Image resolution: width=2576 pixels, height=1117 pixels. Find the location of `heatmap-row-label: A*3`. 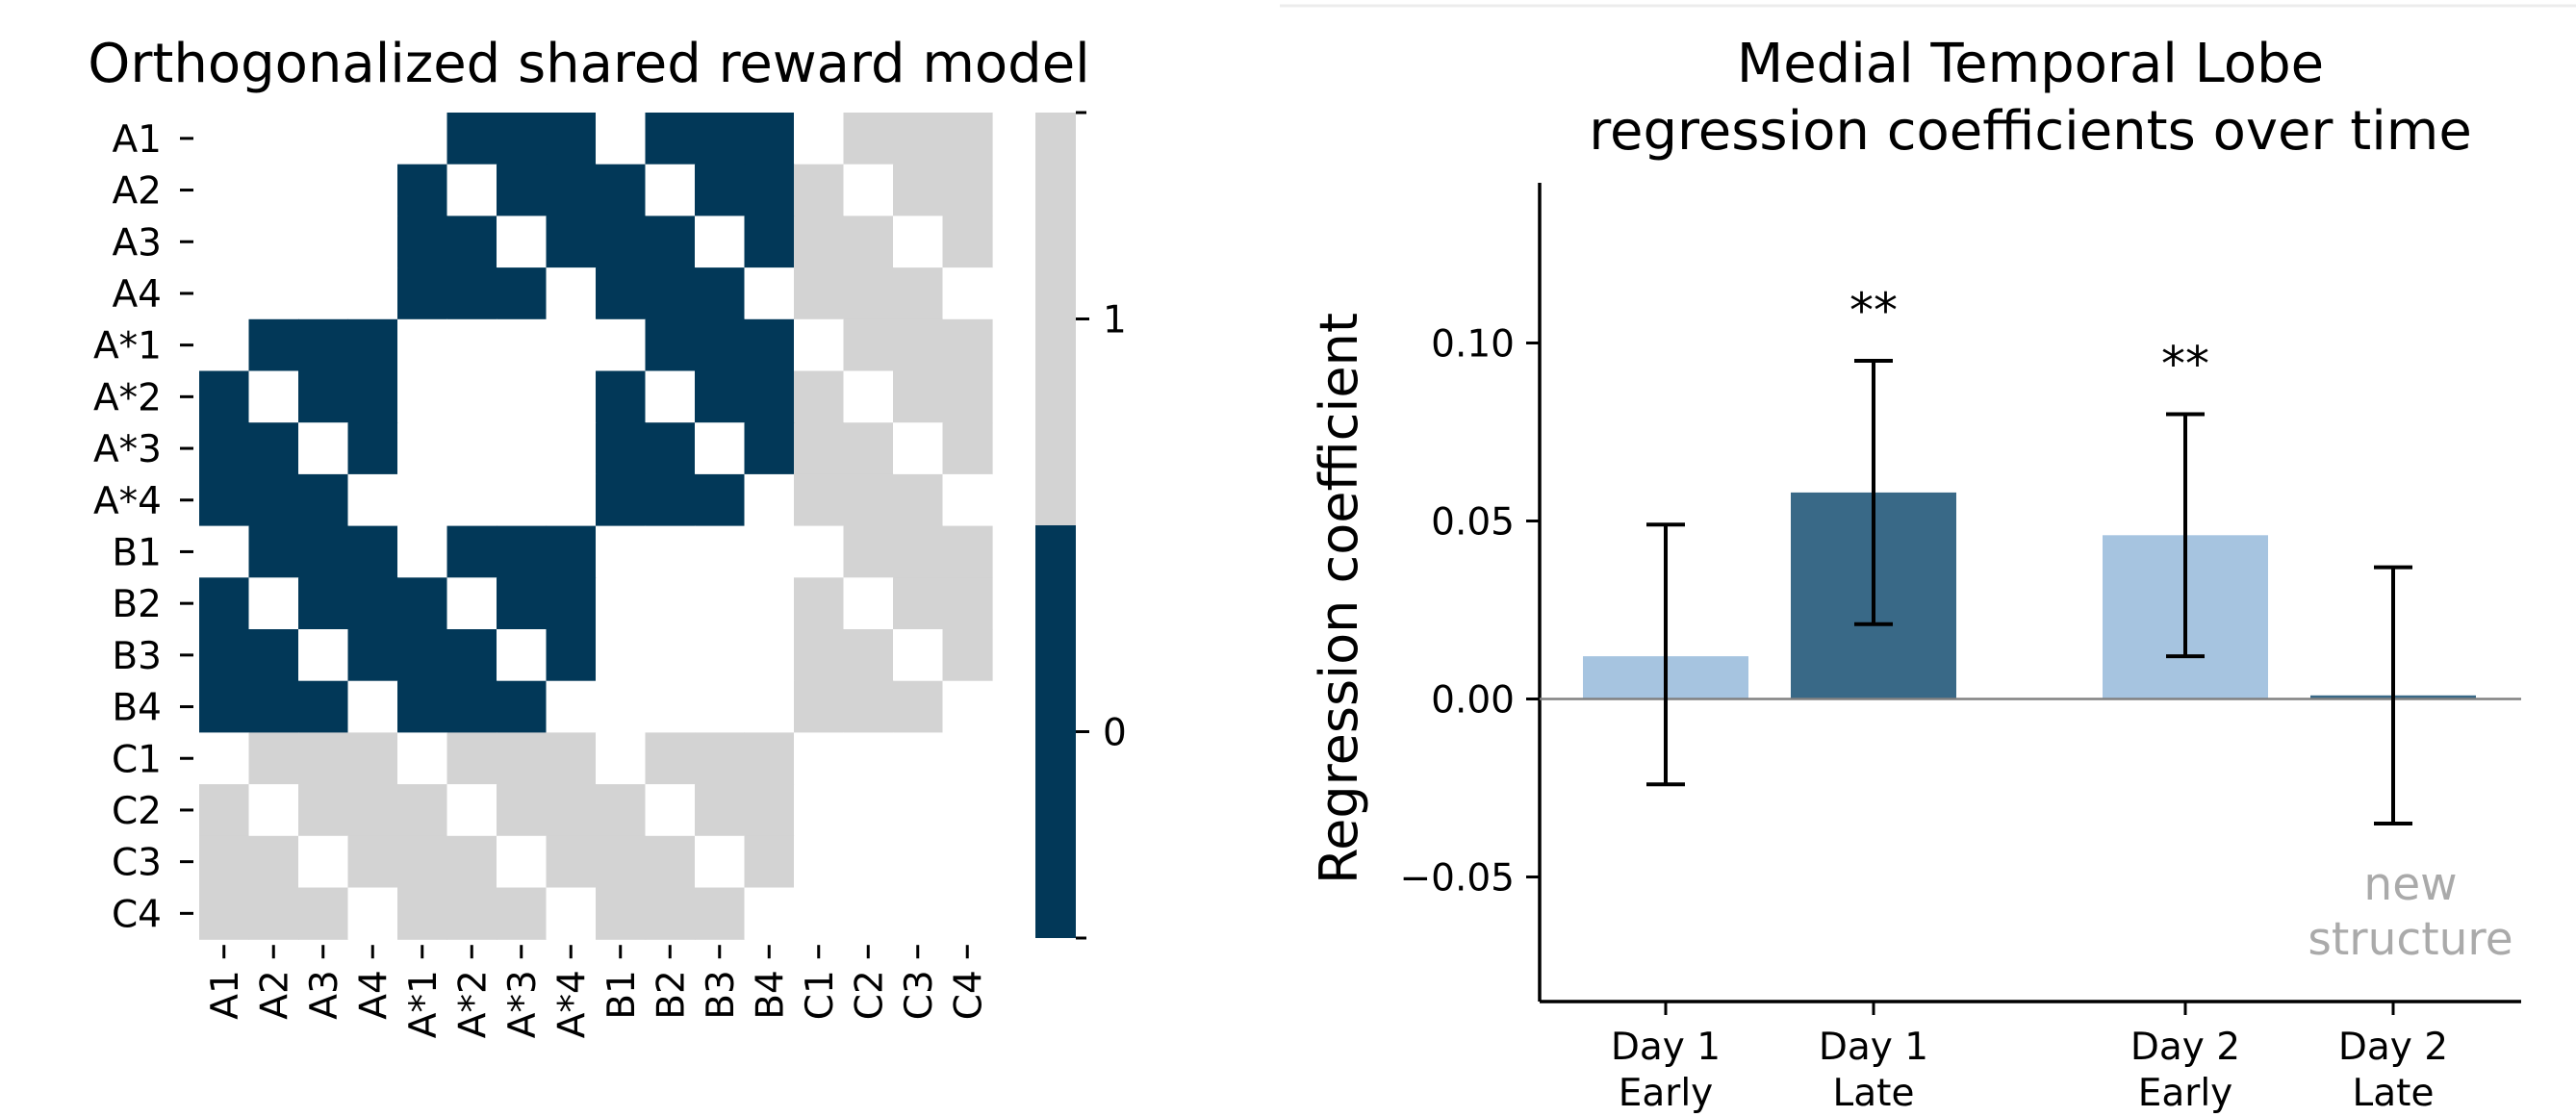

heatmap-row-label: A*3 is located at coordinates (127, 449).